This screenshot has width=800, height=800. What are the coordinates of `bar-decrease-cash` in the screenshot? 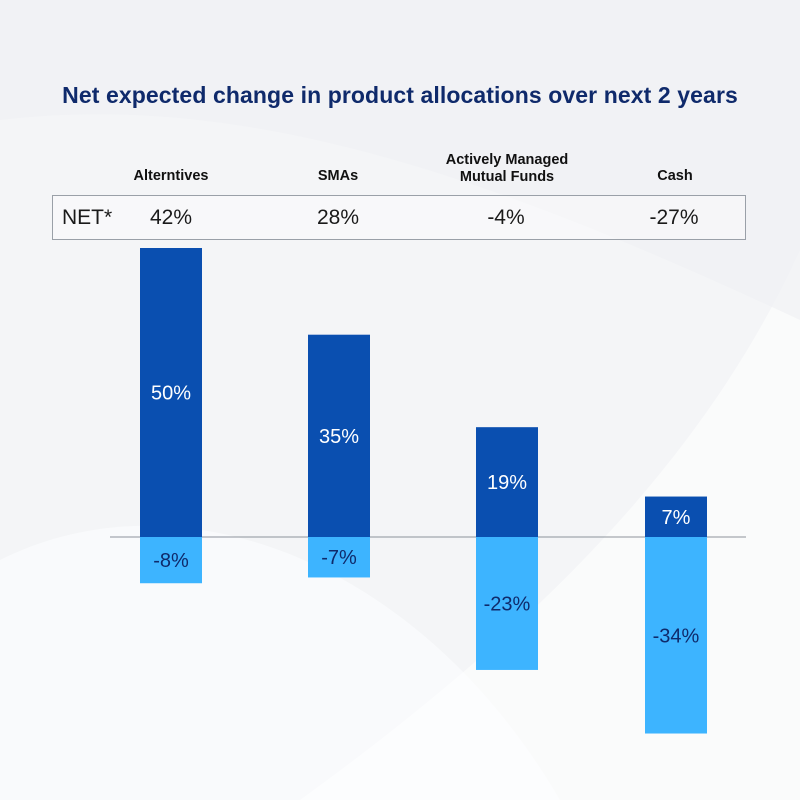 It's located at (676, 635).